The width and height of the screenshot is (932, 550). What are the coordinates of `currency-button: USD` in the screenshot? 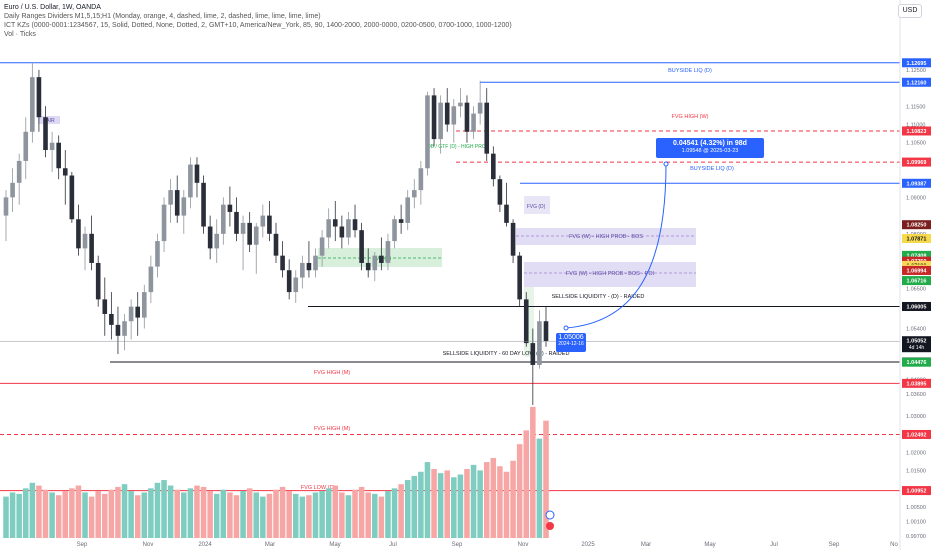 It's located at (910, 11).